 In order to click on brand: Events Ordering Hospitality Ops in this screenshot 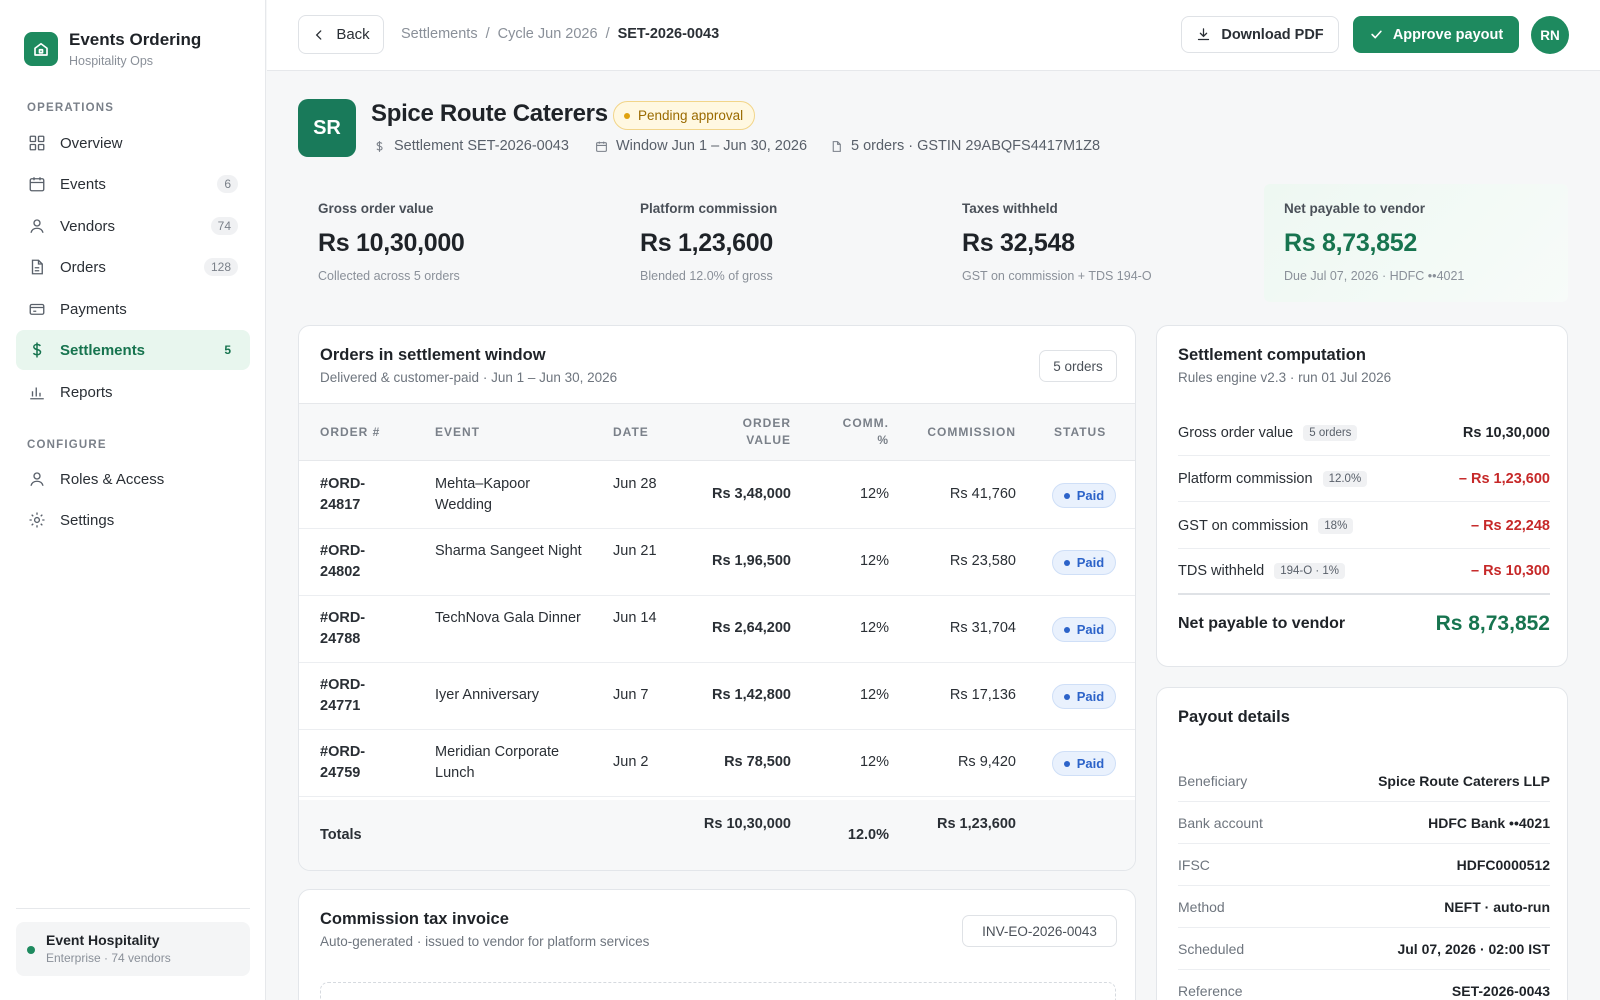, I will do `click(112, 49)`.